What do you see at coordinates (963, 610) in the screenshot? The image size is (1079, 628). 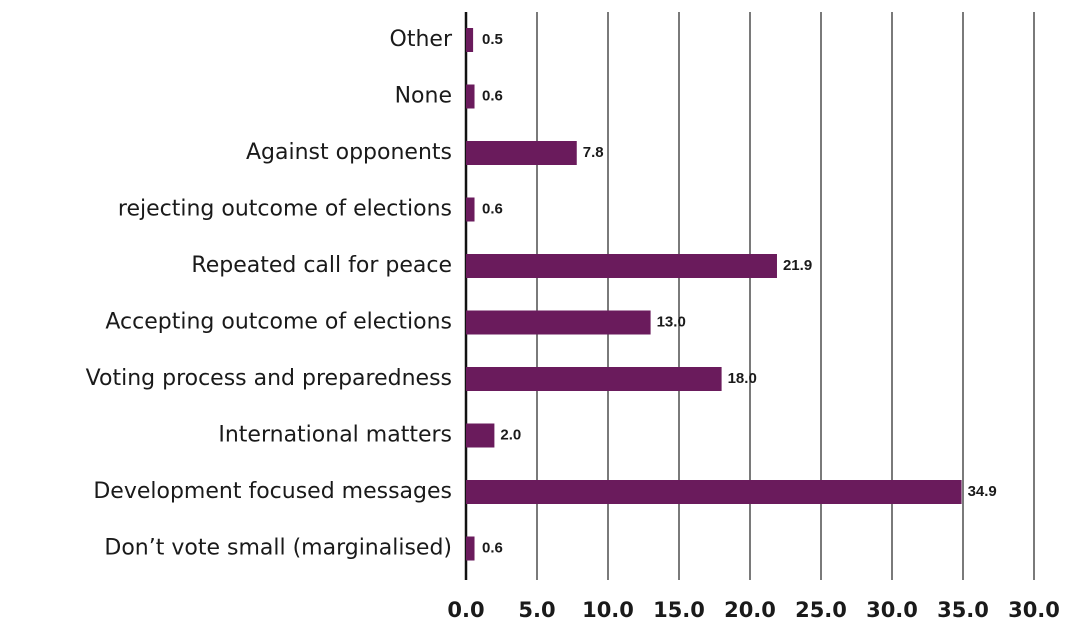 I see `x-tick-label: 35.0` at bounding box center [963, 610].